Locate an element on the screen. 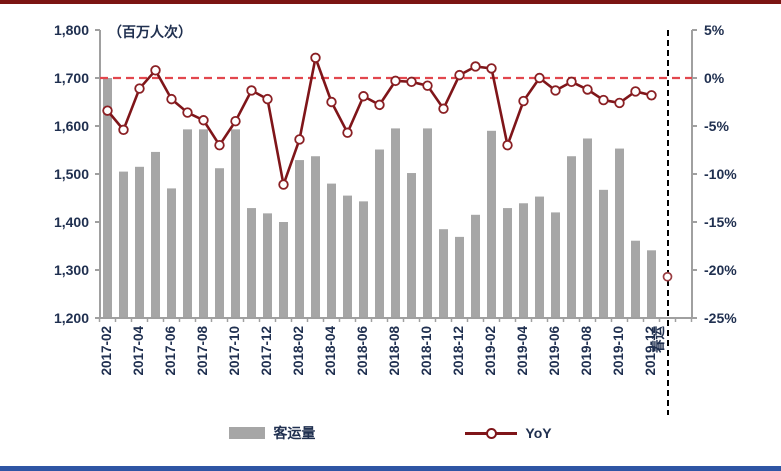 The height and width of the screenshot is (471, 781). right-axis-label: 5% is located at coordinates (714, 30).